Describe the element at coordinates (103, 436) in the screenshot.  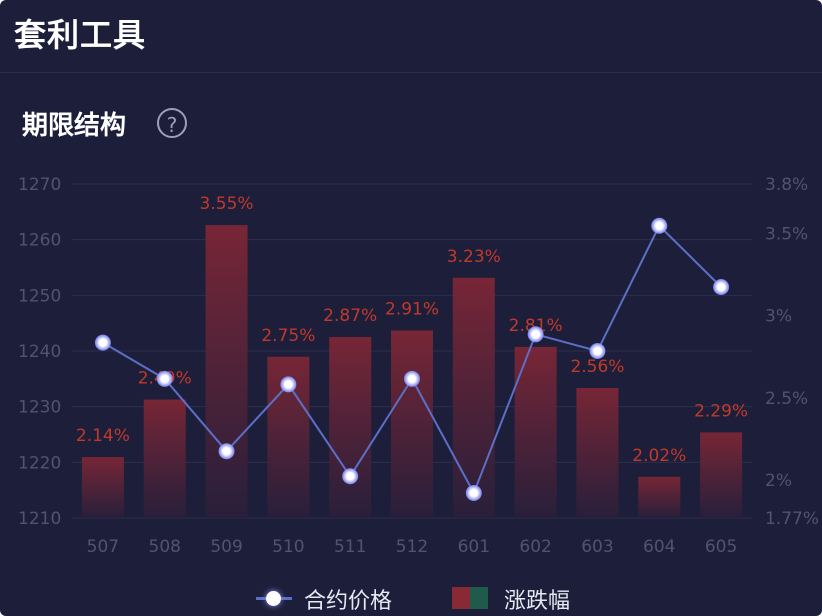
I see `bar-label: 2.14%` at that location.